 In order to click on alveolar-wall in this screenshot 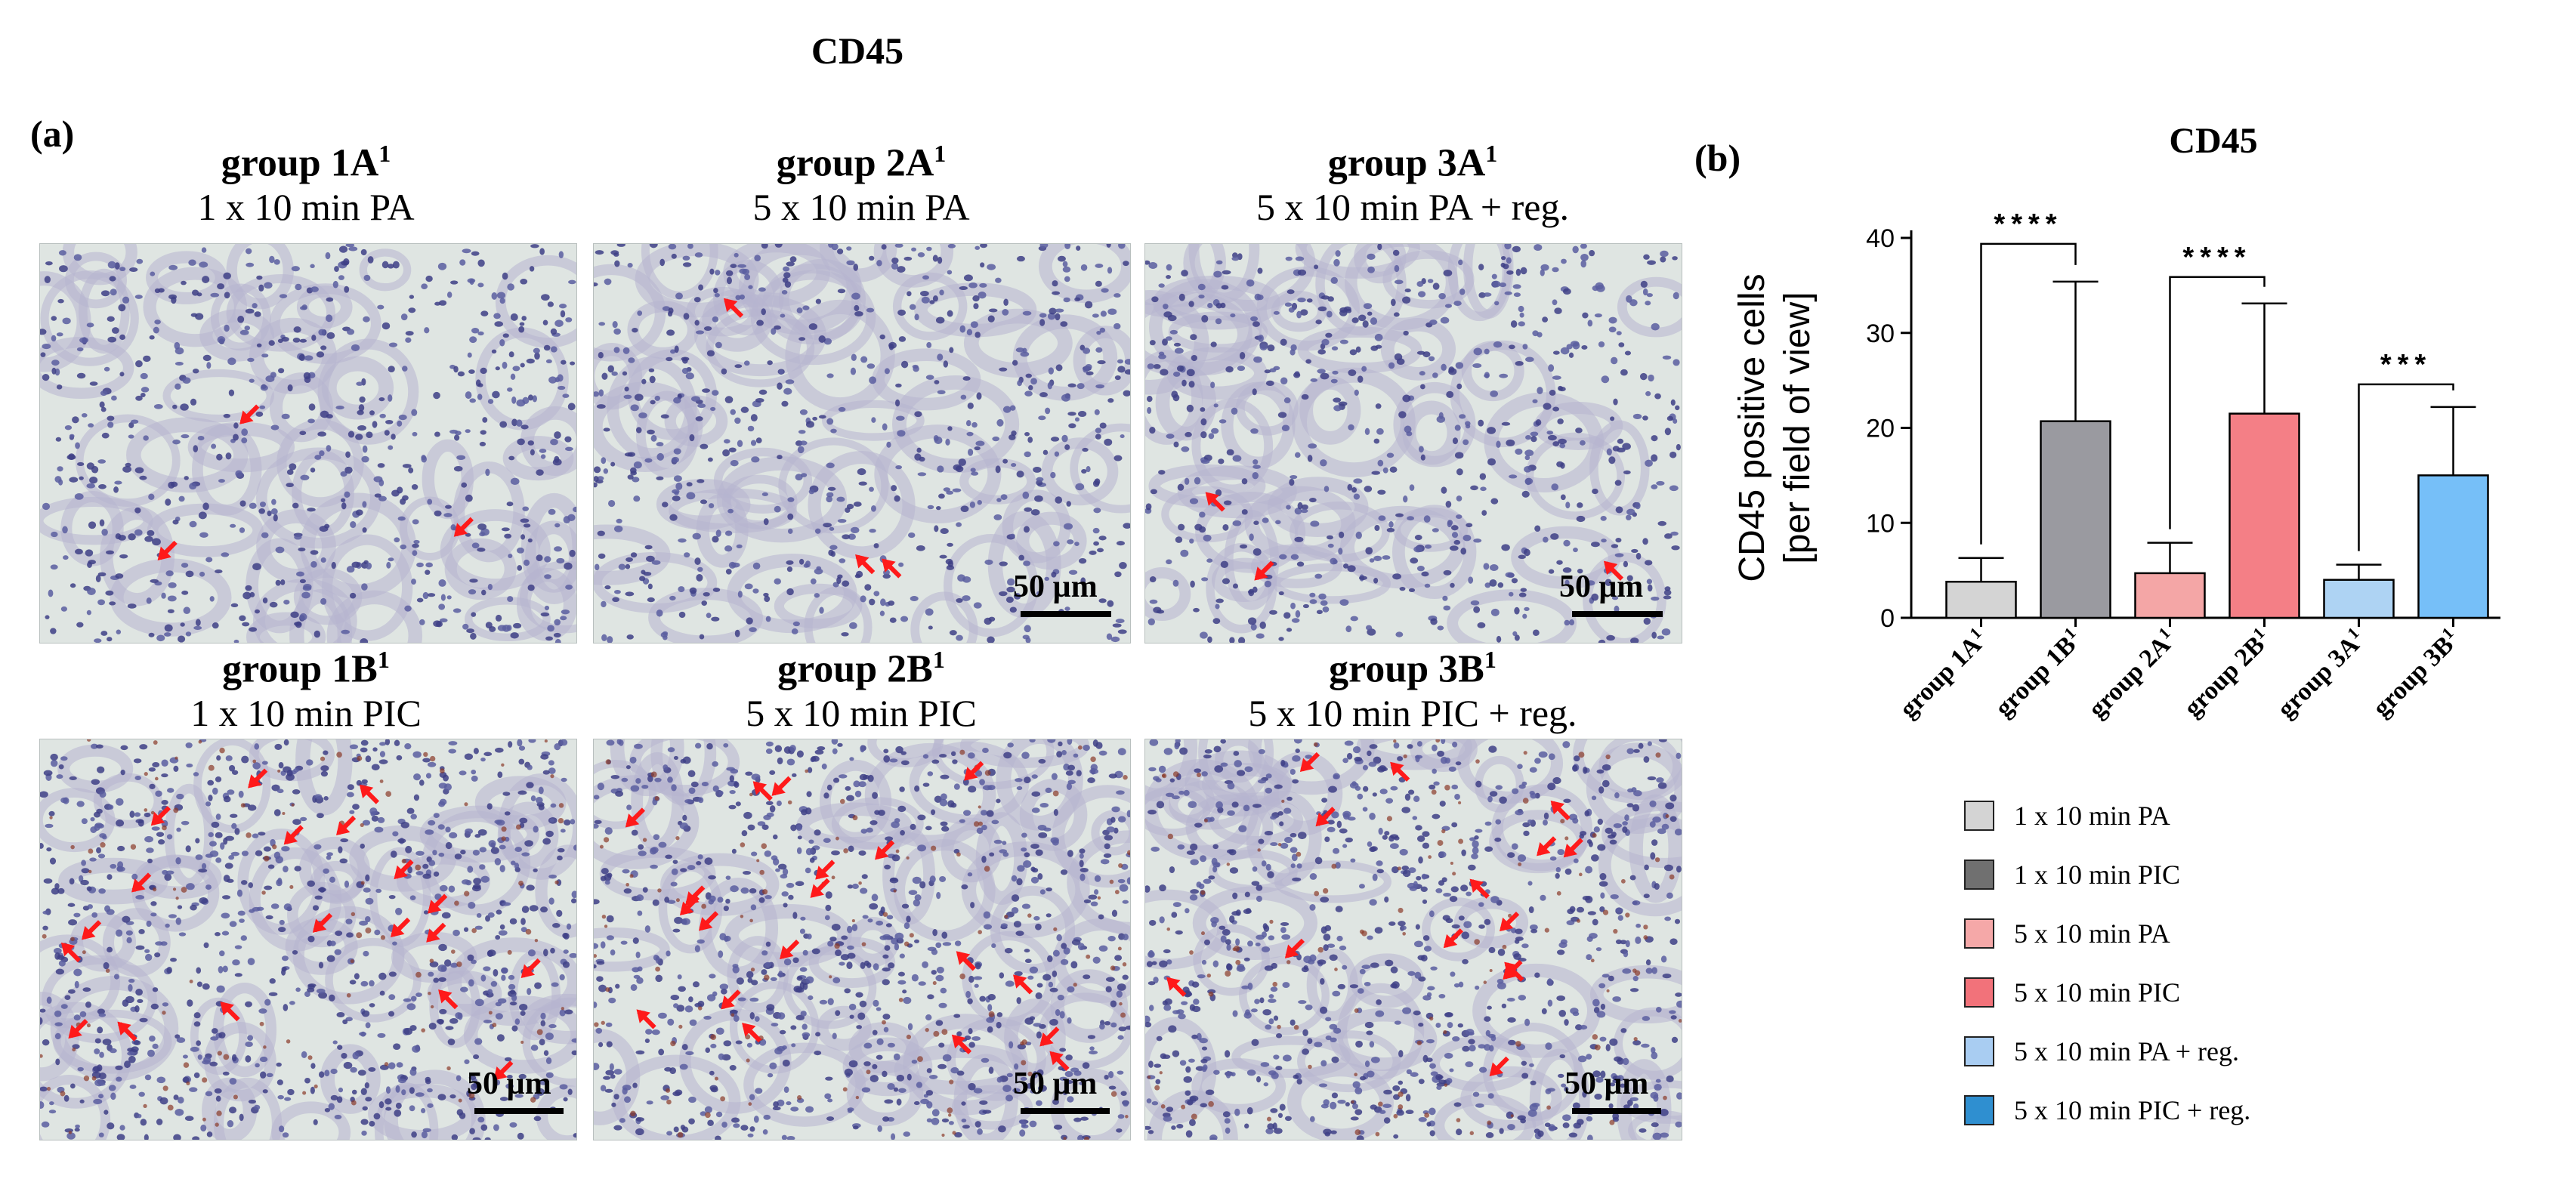, I will do `click(195, 307)`.